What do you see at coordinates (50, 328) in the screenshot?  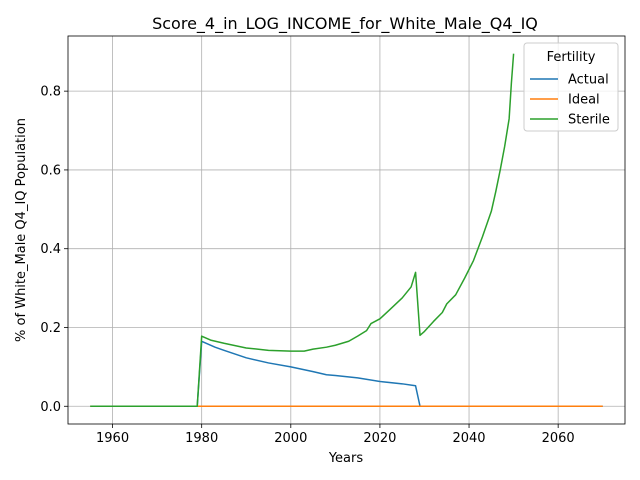 I see `y-tick-label: 0.2` at bounding box center [50, 328].